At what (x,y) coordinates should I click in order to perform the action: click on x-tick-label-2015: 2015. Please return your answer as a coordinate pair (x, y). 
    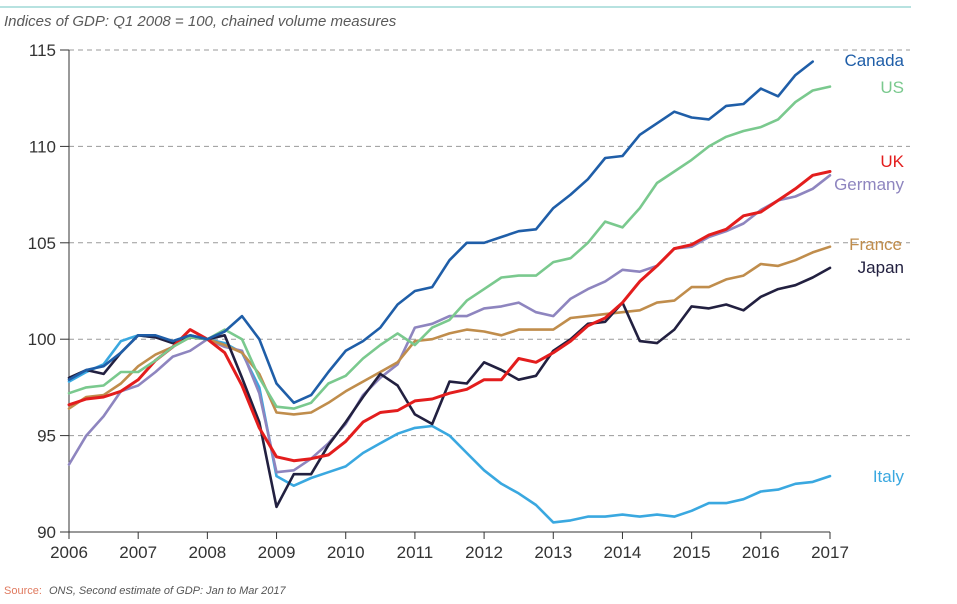
    Looking at the image, I should click on (692, 552).